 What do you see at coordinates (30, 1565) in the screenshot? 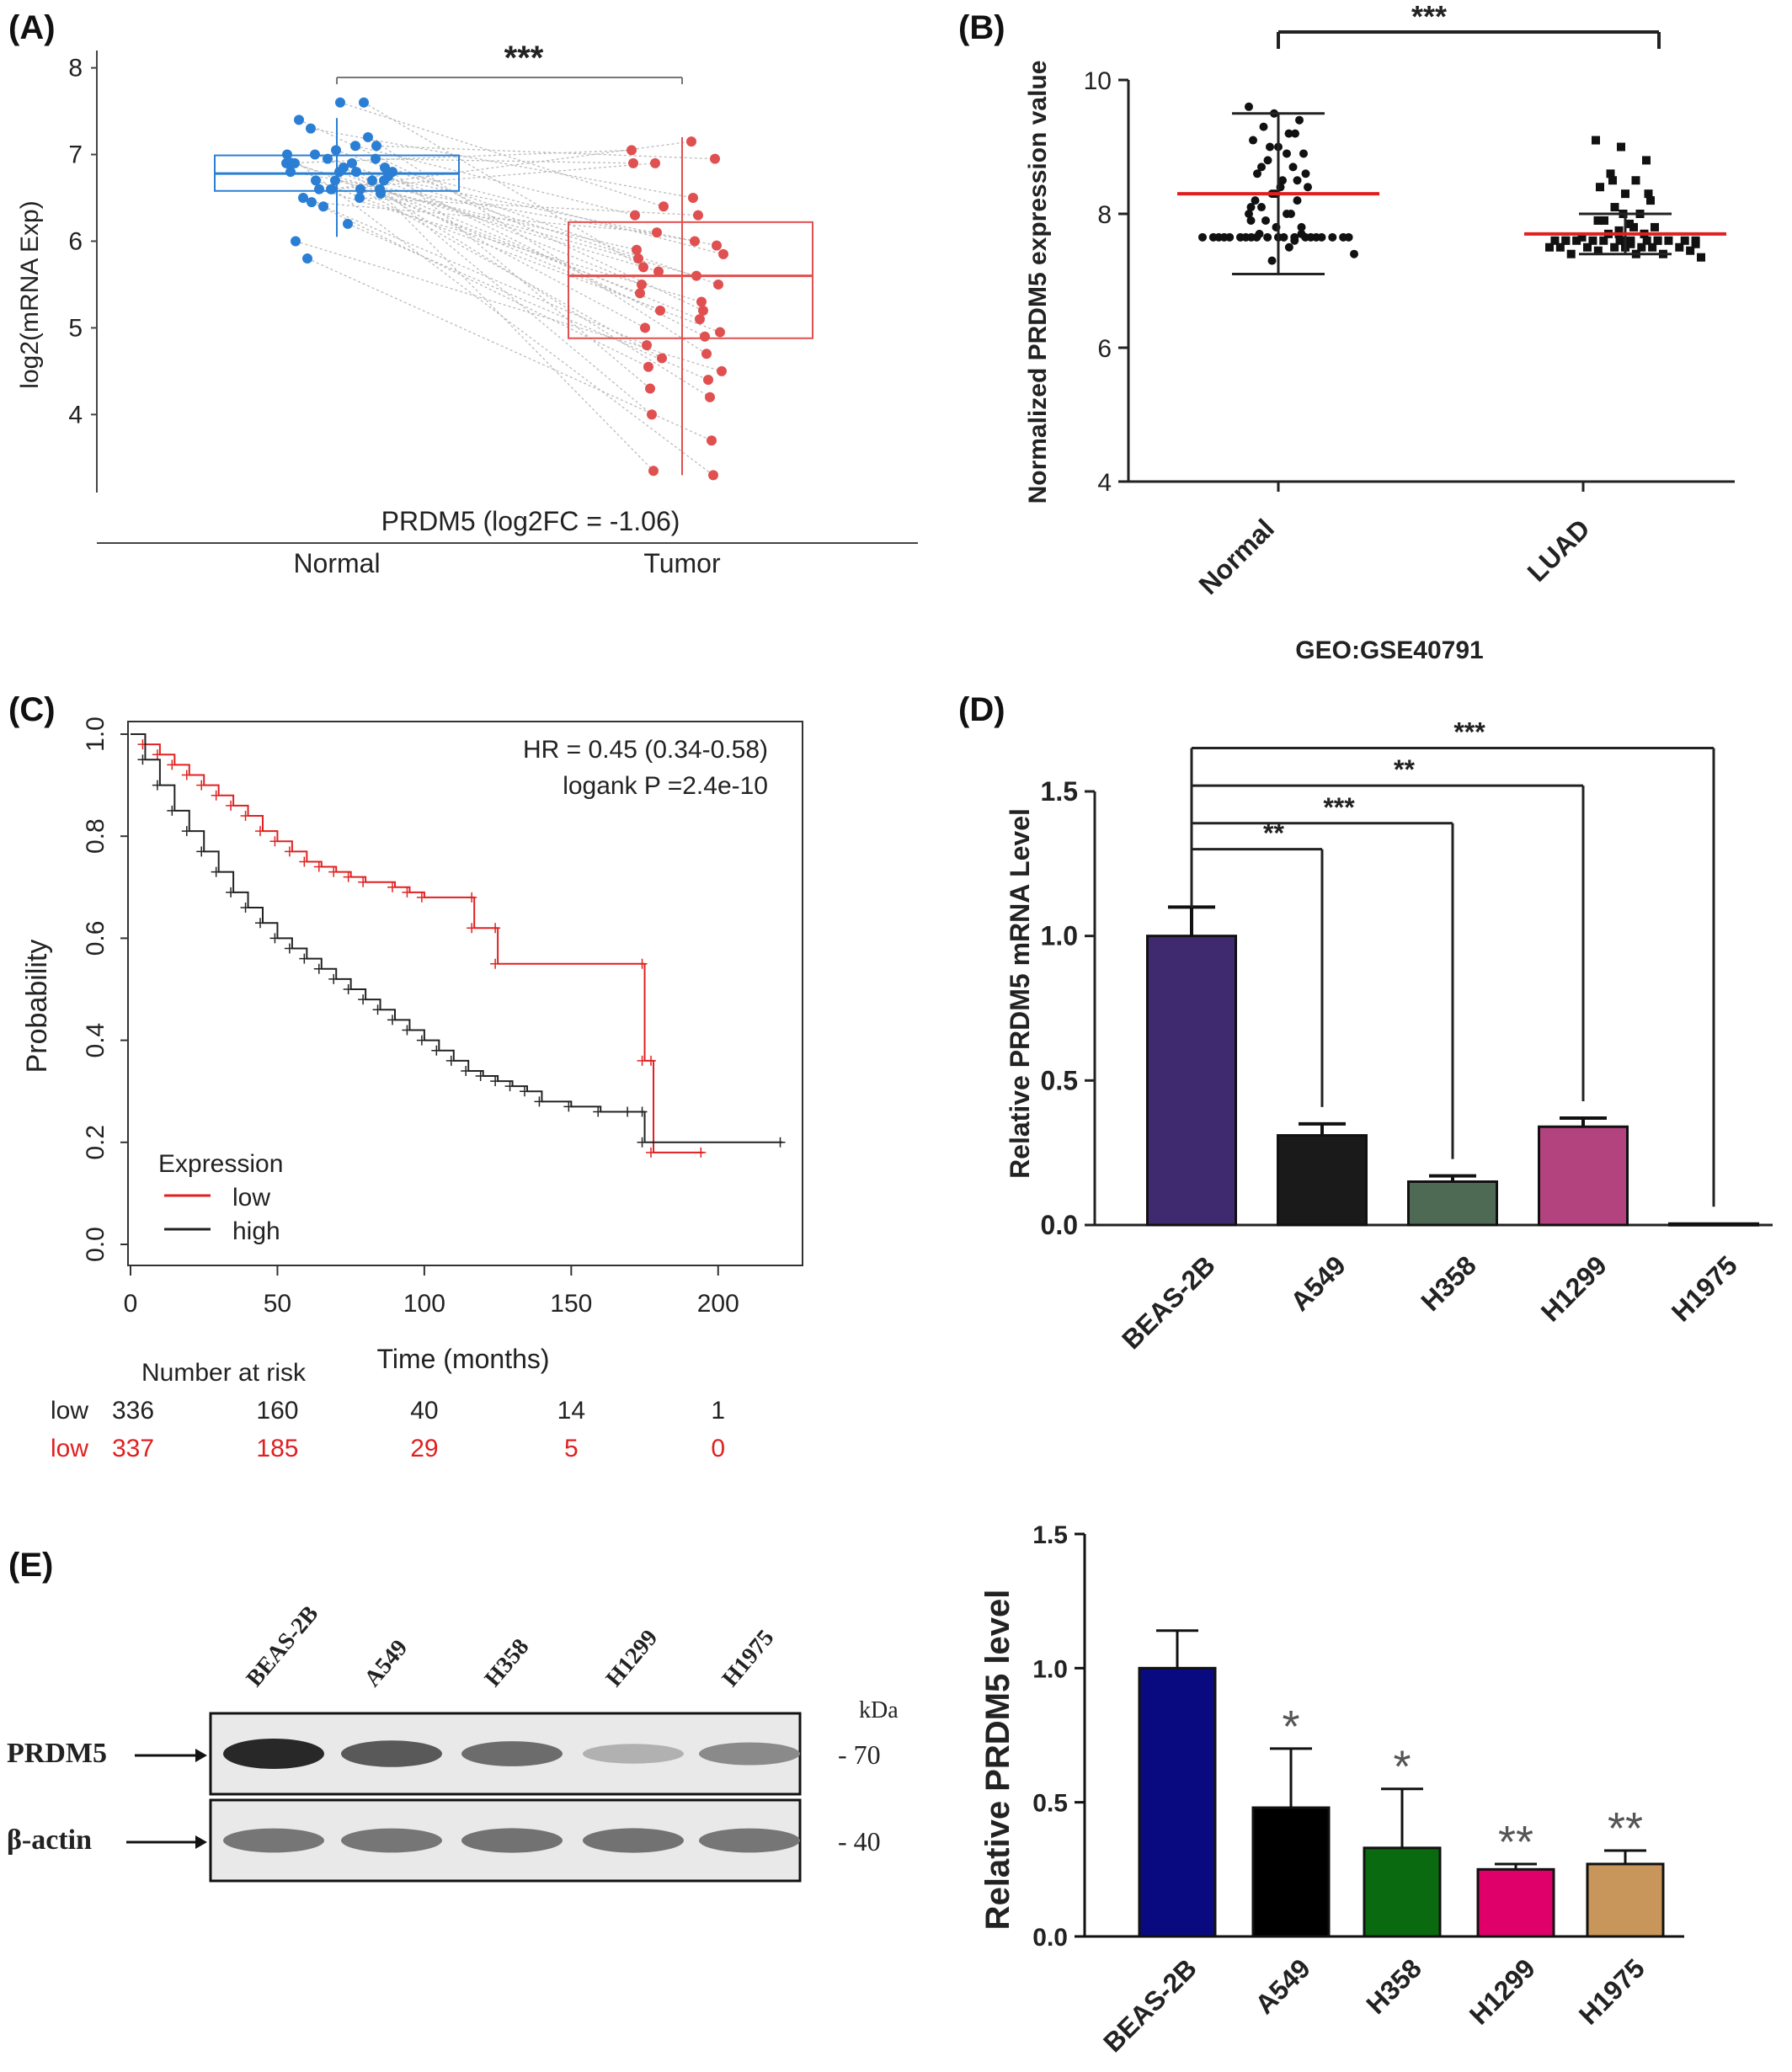
I see `panel-e-label: (E)` at bounding box center [30, 1565].